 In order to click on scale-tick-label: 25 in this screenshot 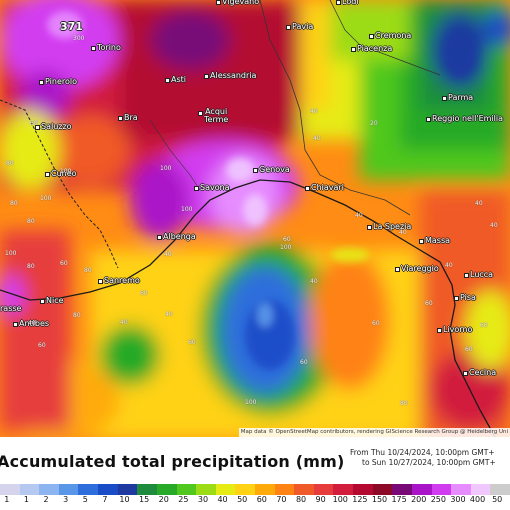, I will do `click(183, 499)`.